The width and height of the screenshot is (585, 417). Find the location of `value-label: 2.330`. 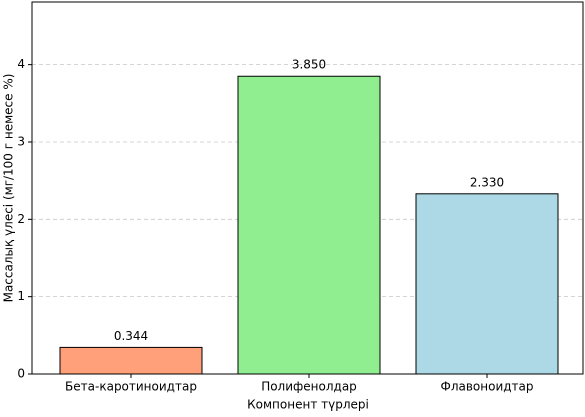

value-label: 2.330 is located at coordinates (487, 182).